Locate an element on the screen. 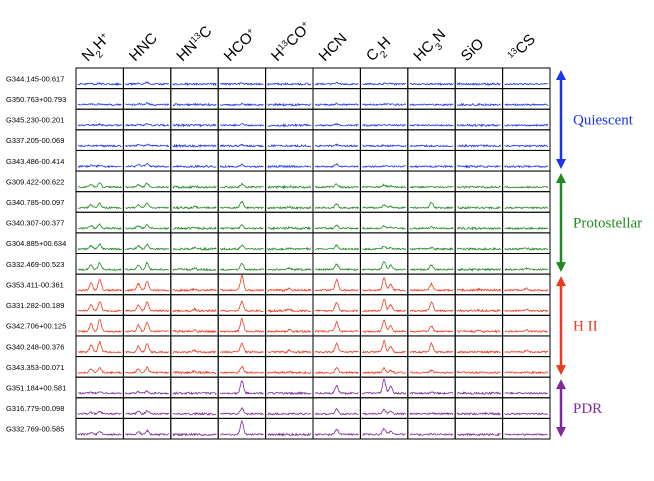 The image size is (654, 481). molecule-header: 13CS is located at coordinates (522, 48).